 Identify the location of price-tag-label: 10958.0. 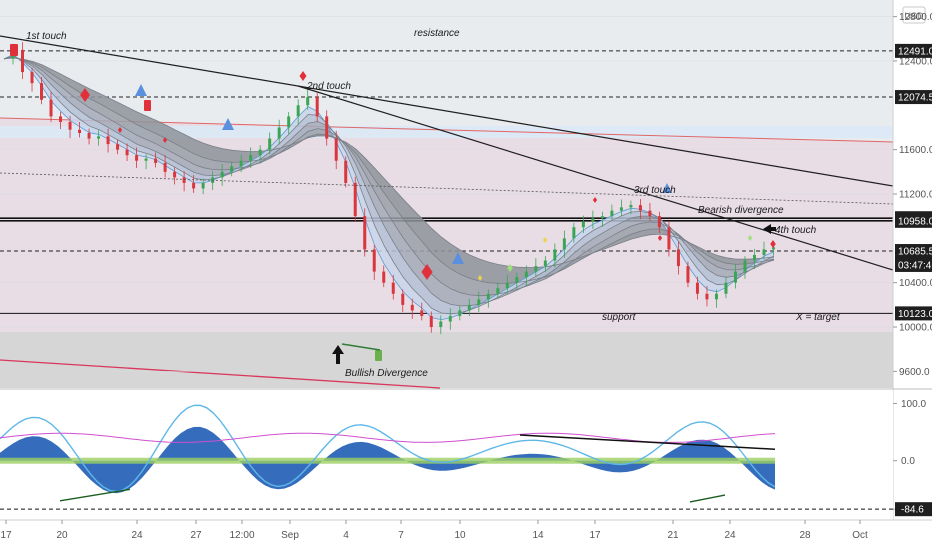
(915, 221).